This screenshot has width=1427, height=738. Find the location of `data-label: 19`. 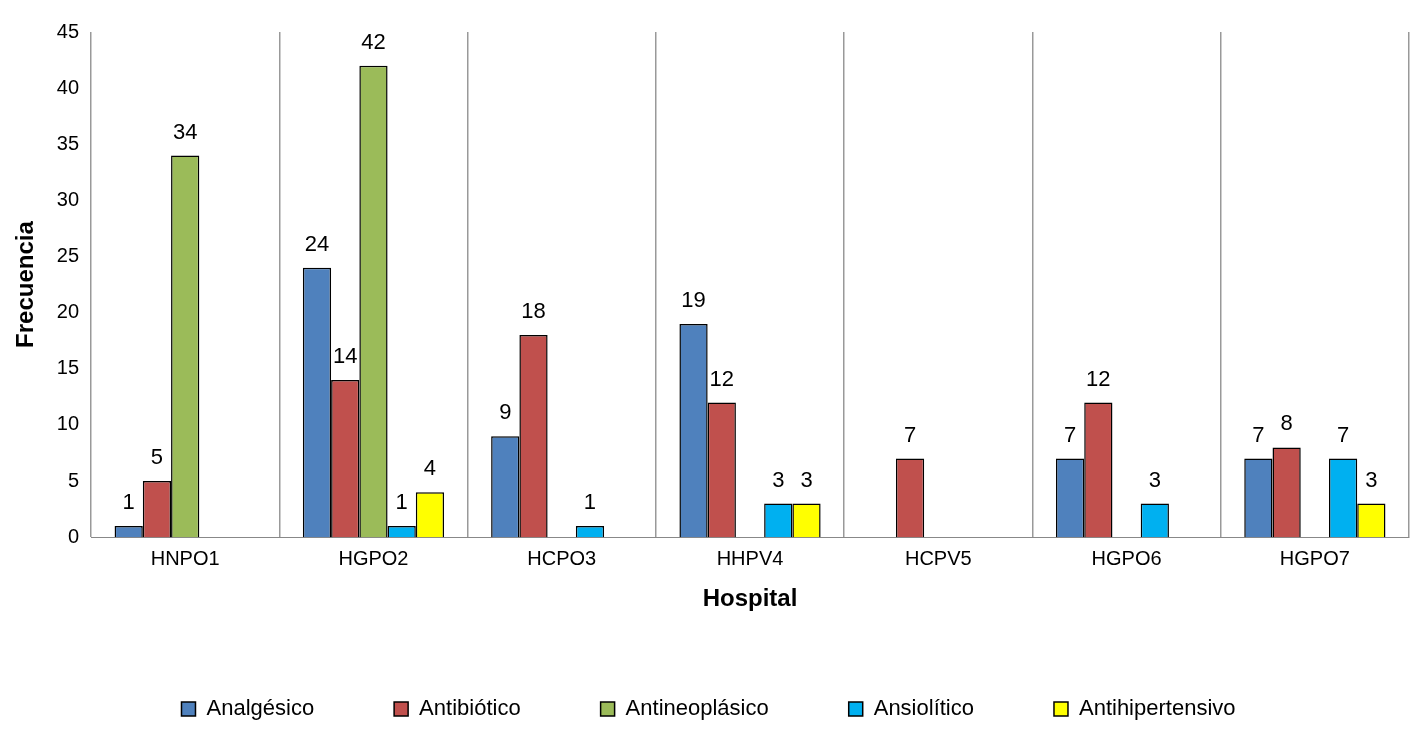

data-label: 19 is located at coordinates (693, 299).